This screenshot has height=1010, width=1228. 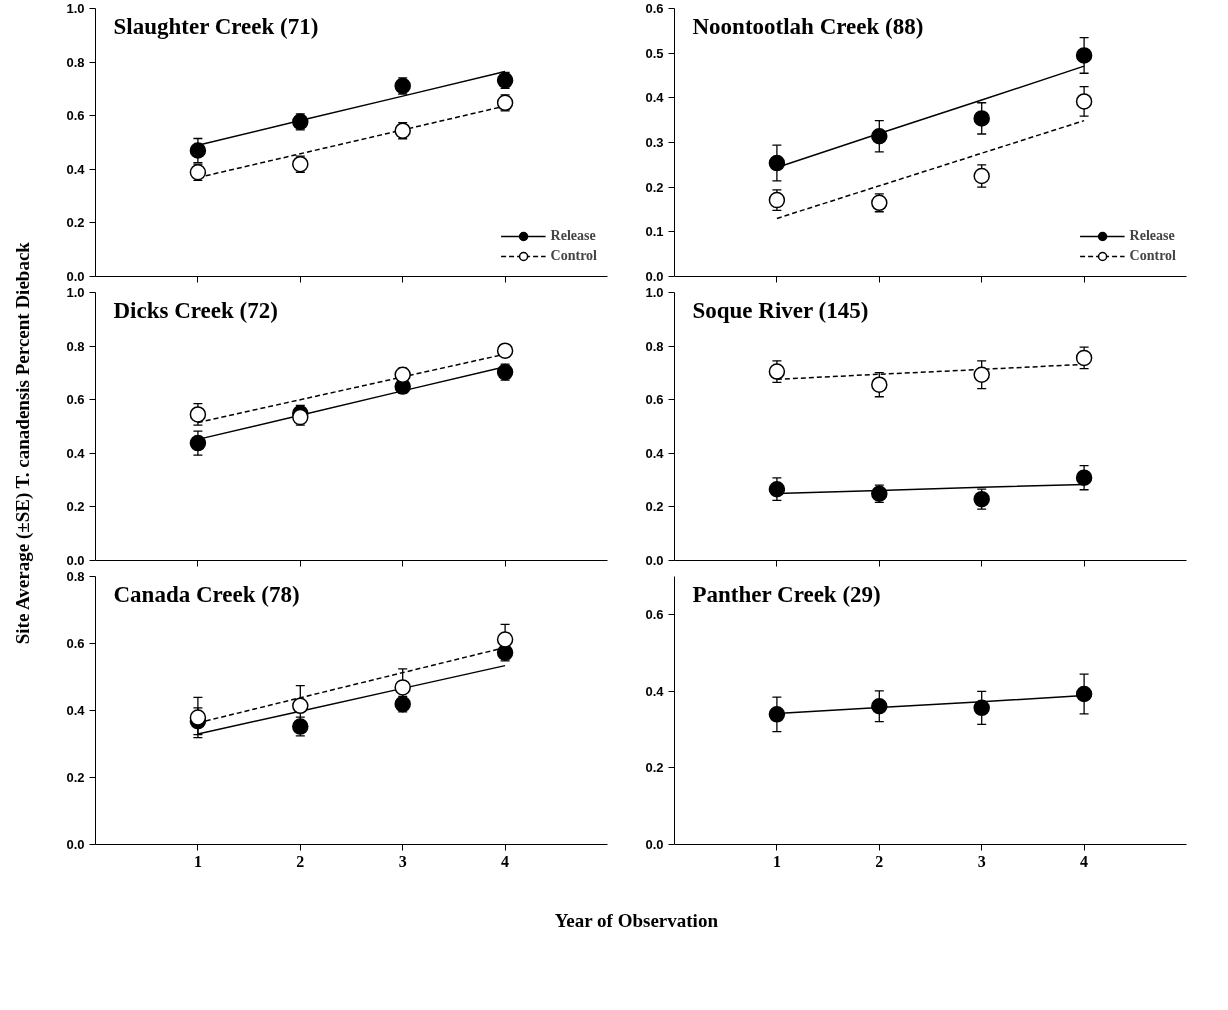 What do you see at coordinates (780, 310) in the screenshot?
I see `chart-title: Soque River (145)` at bounding box center [780, 310].